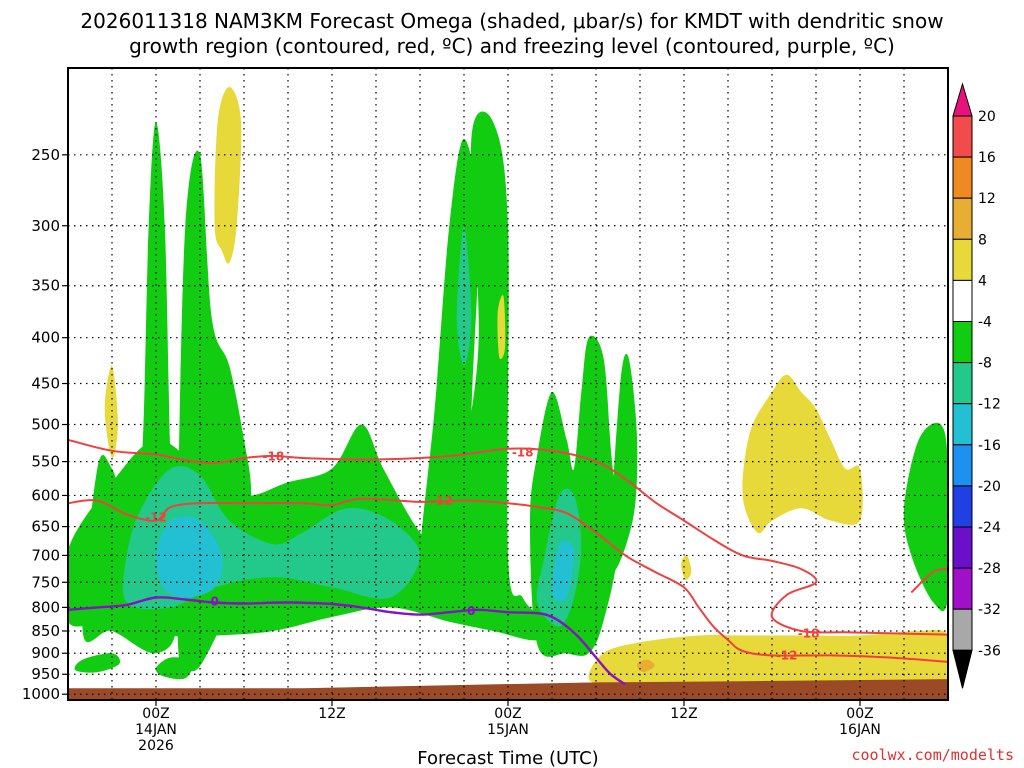  What do you see at coordinates (860, 730) in the screenshot?
I see `xtick-label: 16JAN` at bounding box center [860, 730].